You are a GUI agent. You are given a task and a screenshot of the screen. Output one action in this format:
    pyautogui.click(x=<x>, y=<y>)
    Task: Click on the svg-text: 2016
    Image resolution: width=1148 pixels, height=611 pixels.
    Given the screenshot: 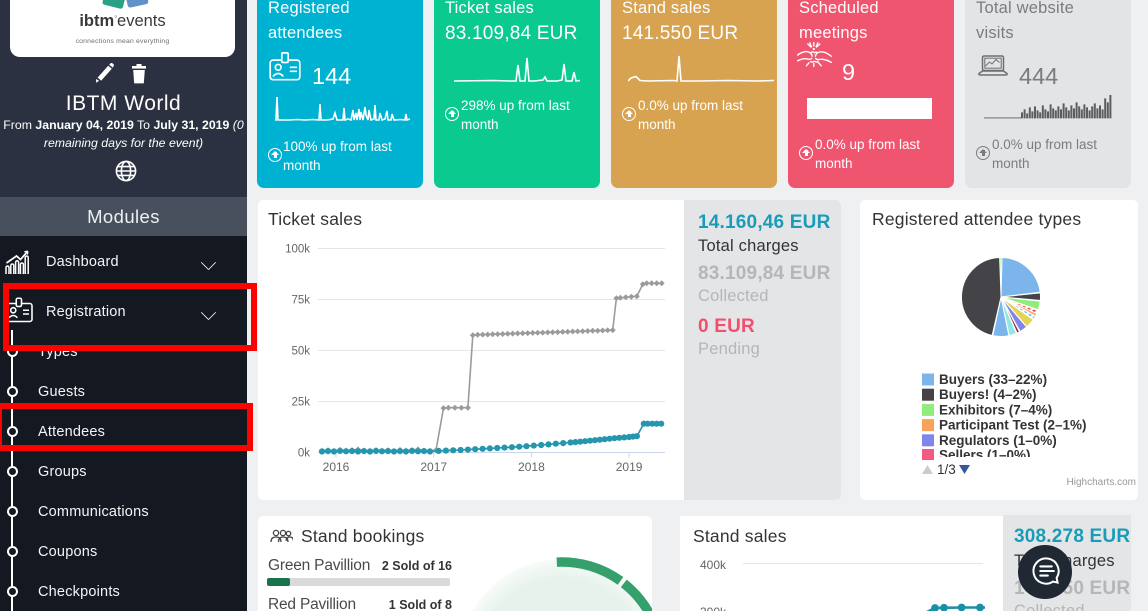 What is the action you would take?
    pyautogui.click(x=336, y=467)
    